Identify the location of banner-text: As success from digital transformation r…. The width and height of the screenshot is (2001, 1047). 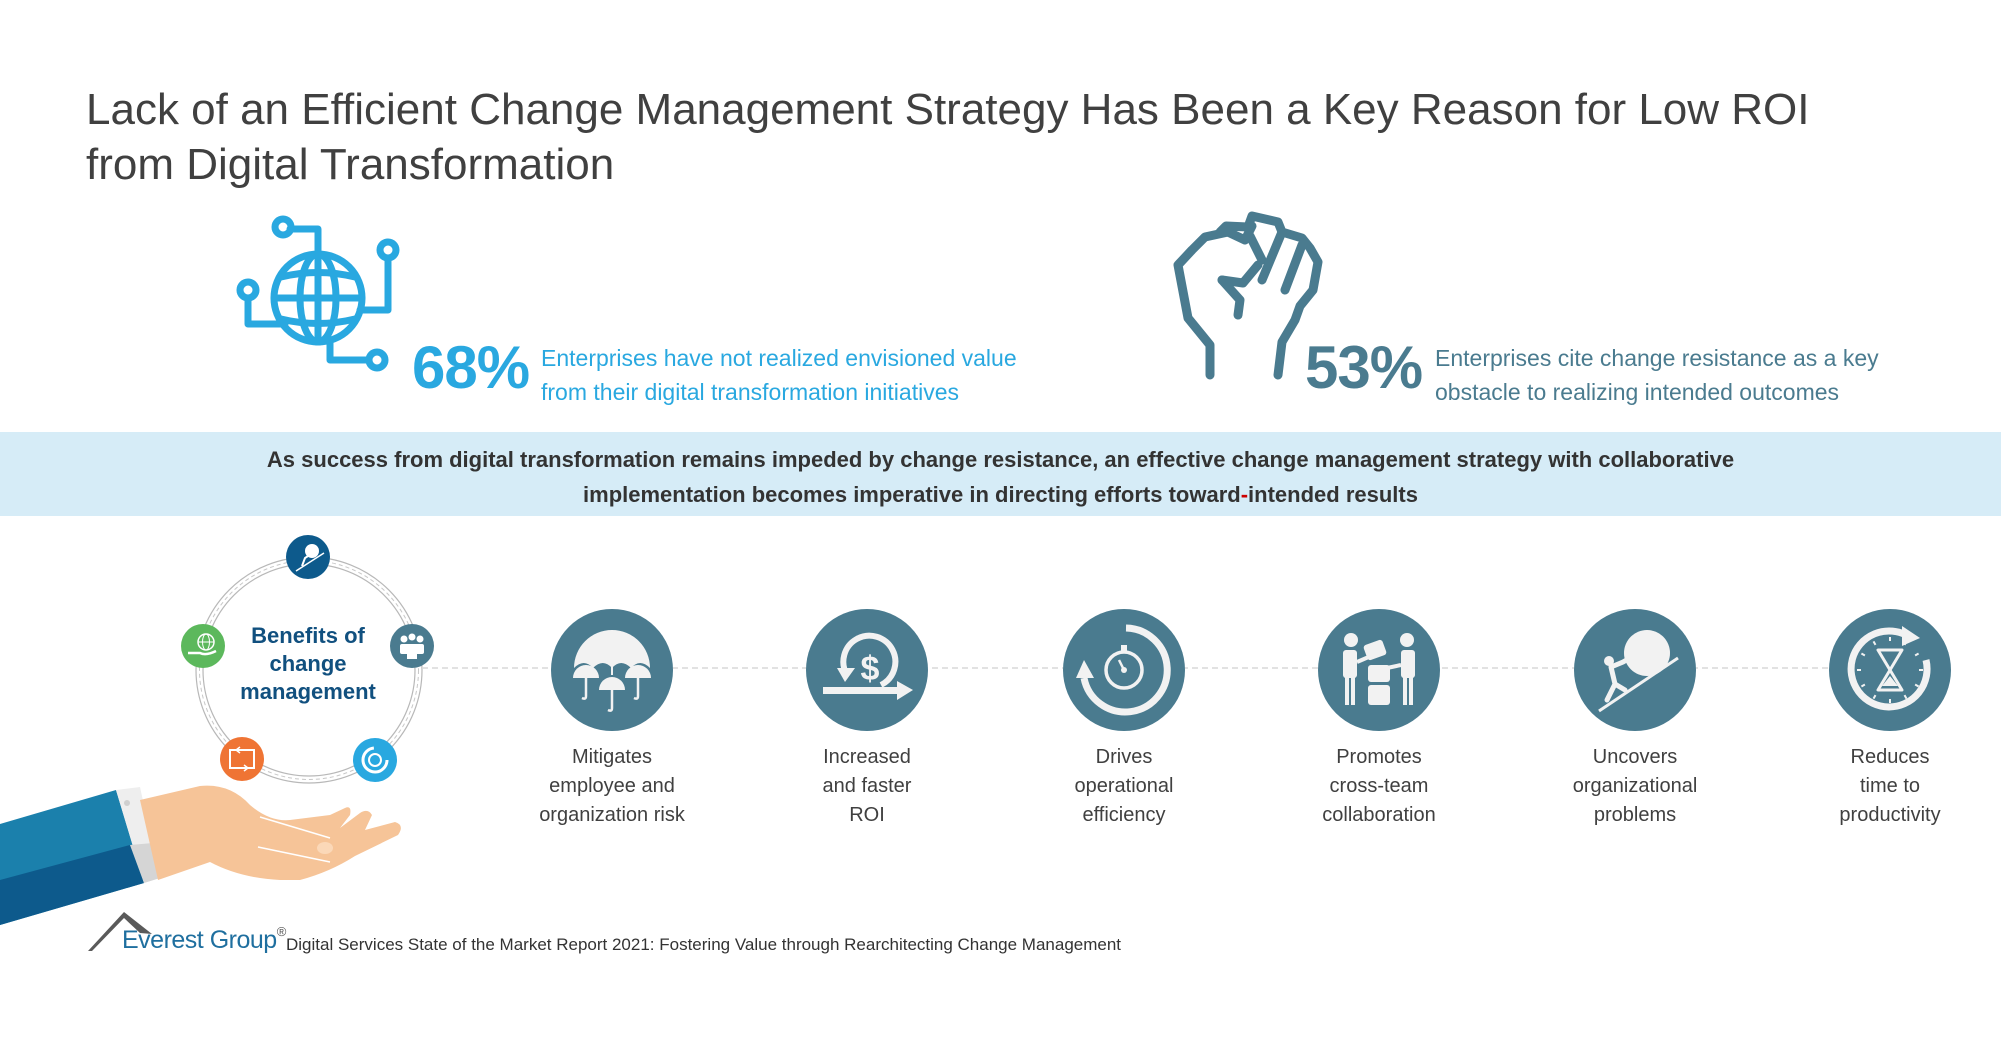
(1000, 477).